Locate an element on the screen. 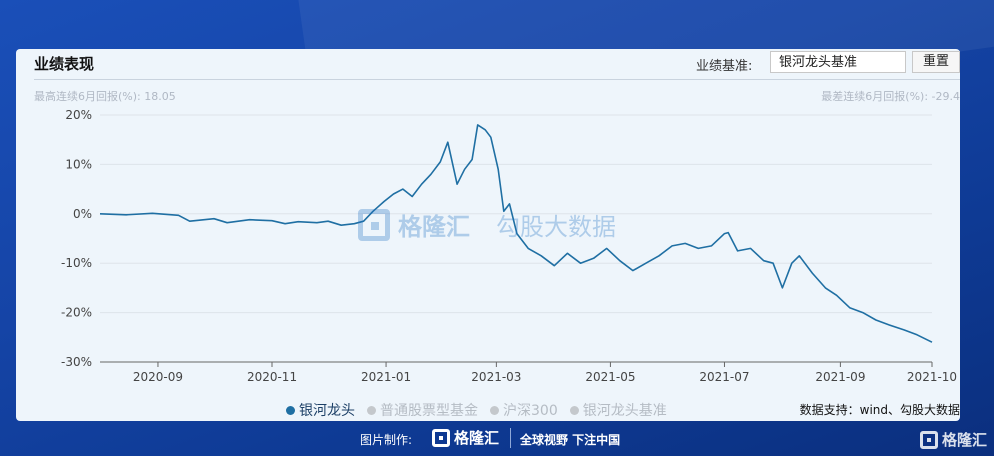  y-tick-label: -20% is located at coordinates (76, 313).